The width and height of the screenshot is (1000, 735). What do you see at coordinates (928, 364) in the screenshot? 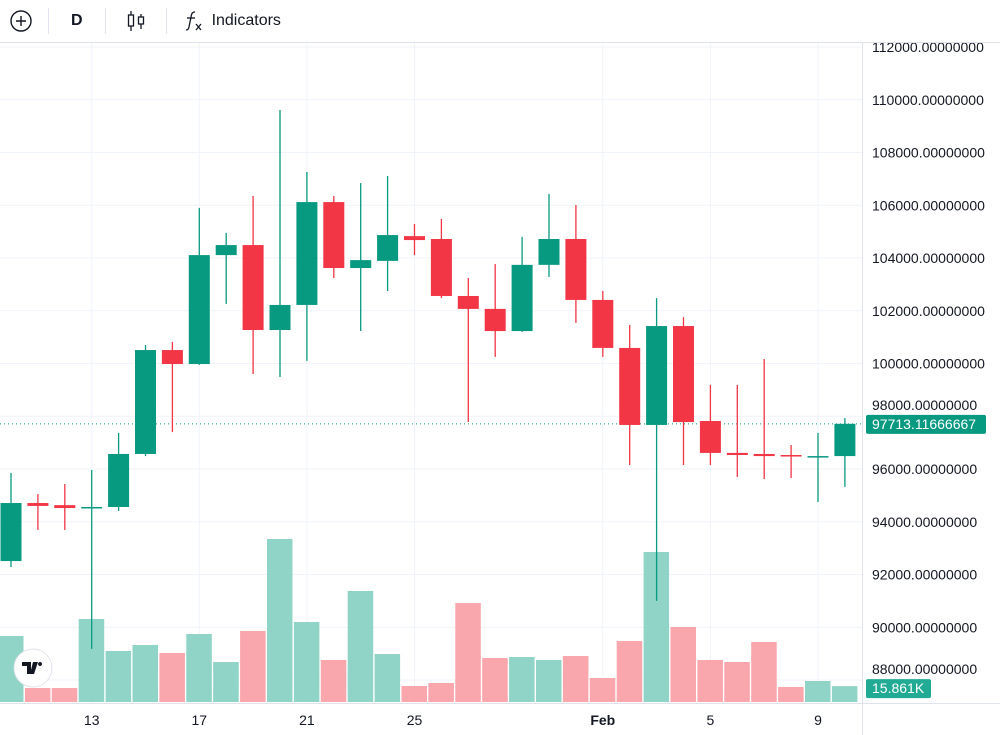
I see `price-tick-label: 100000.00000000` at bounding box center [928, 364].